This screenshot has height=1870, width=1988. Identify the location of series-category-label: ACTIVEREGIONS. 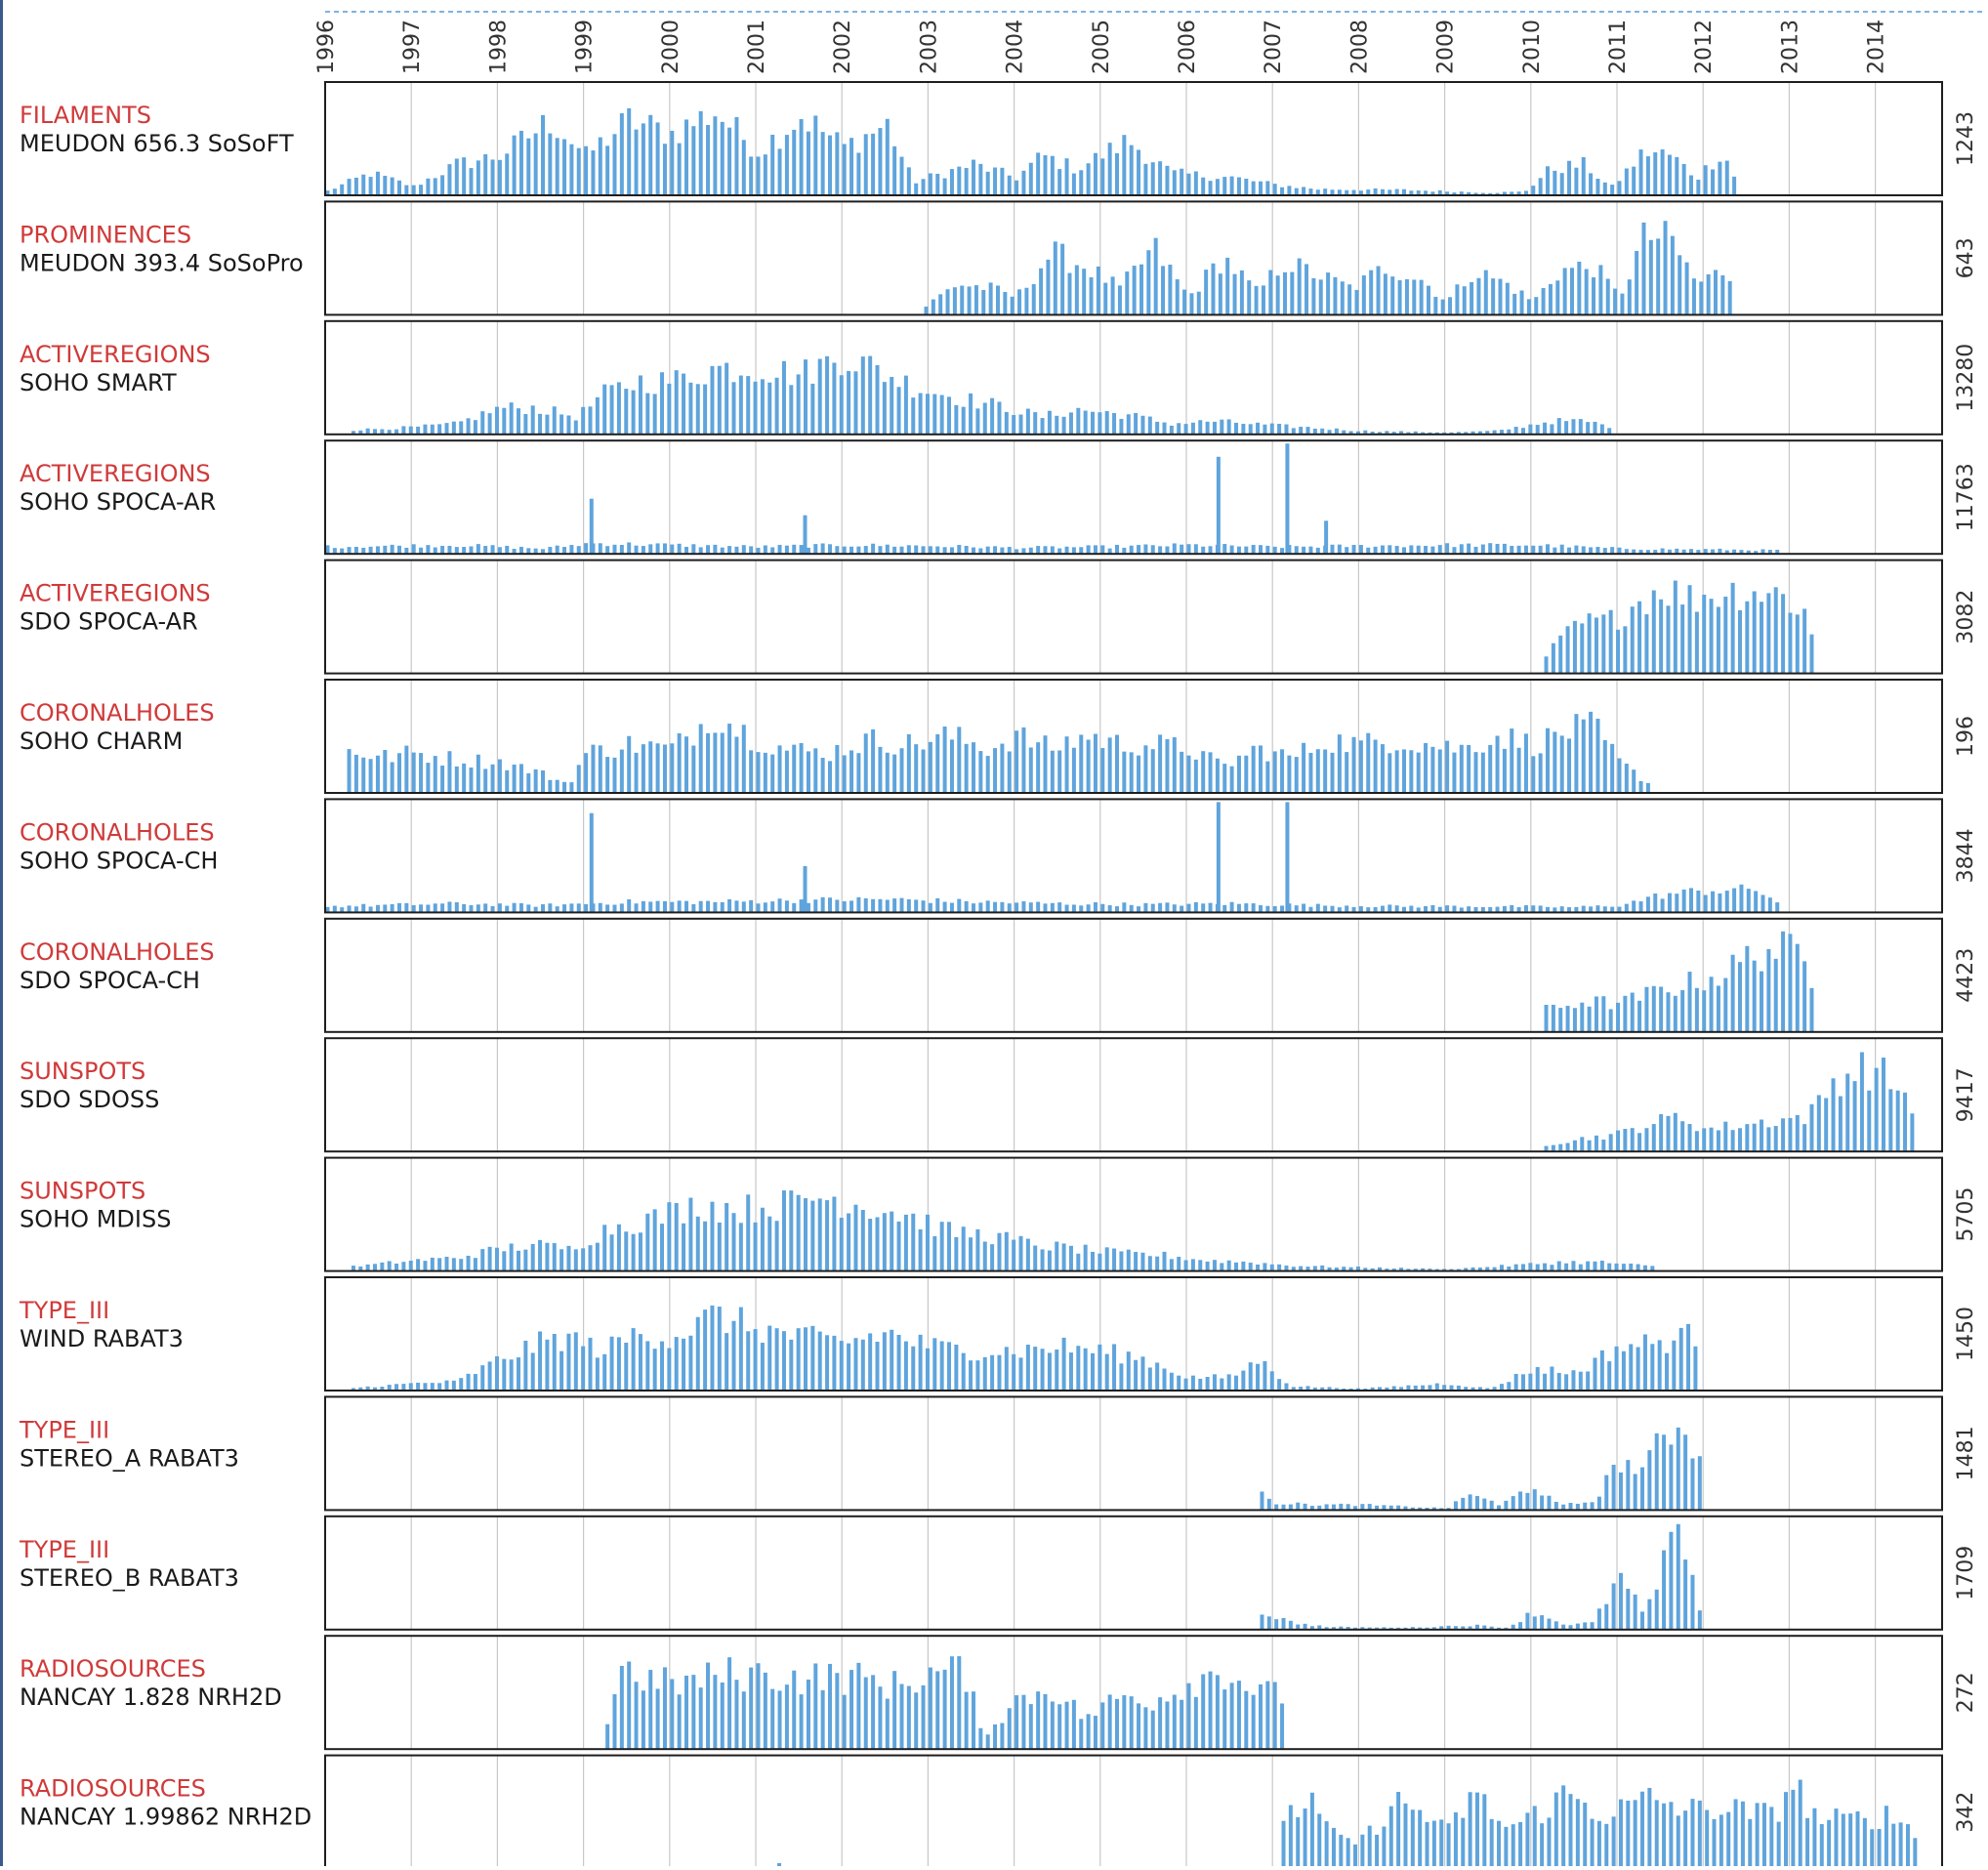
(115, 474).